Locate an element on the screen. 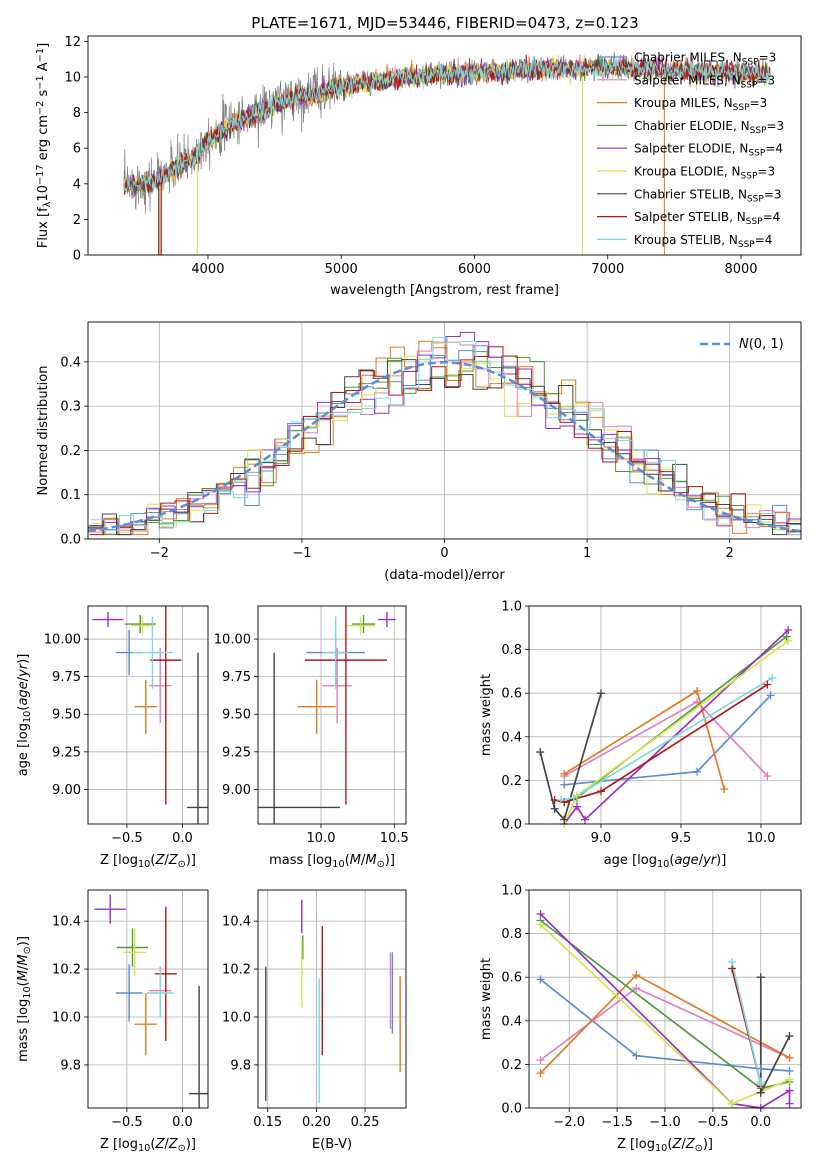  legend-label: Chabrier ELODIE, NSSP=3 is located at coordinates (709, 127).